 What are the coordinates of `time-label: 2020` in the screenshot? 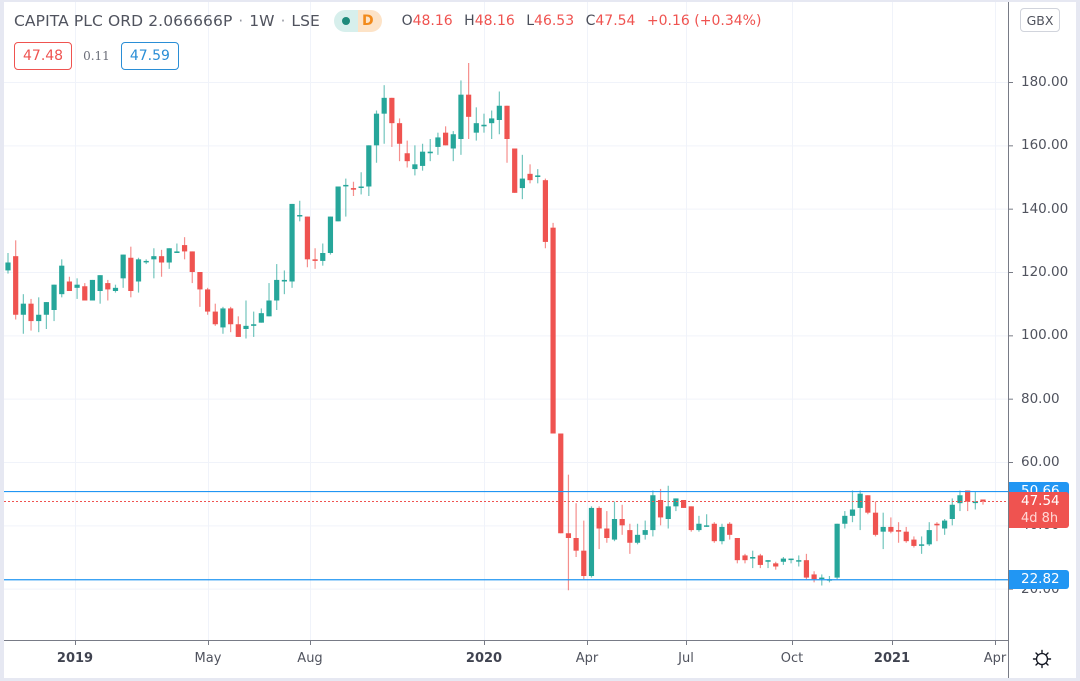 It's located at (484, 658).